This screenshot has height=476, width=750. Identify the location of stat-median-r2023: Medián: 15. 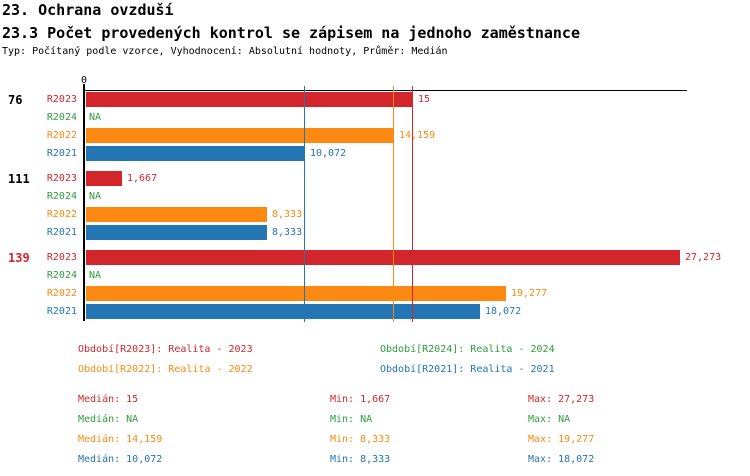
(108, 399).